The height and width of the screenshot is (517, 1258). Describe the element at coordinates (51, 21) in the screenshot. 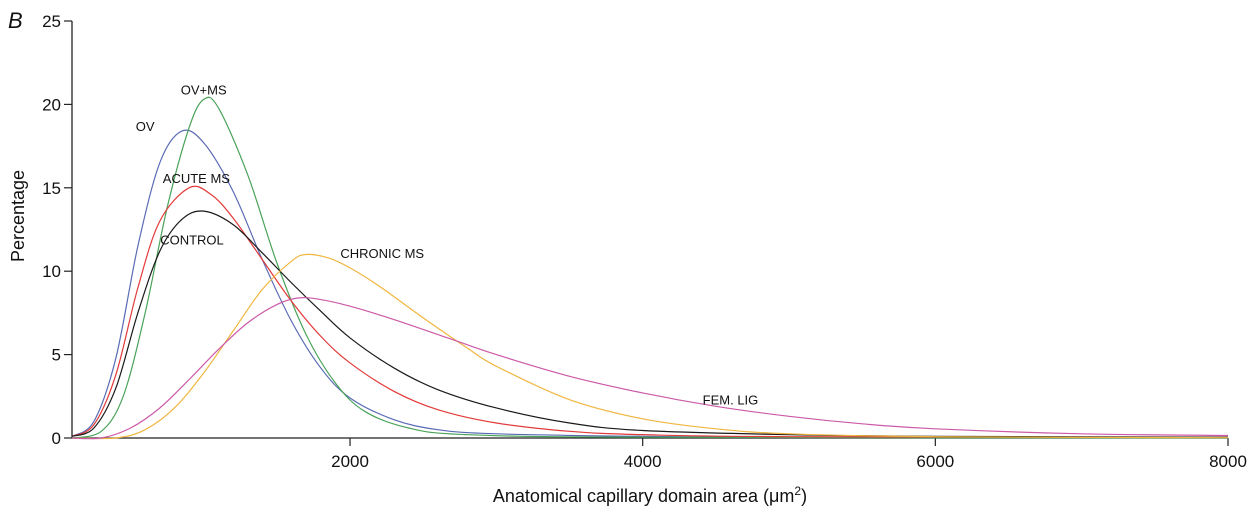

I see `y-tick-label: 25` at that location.